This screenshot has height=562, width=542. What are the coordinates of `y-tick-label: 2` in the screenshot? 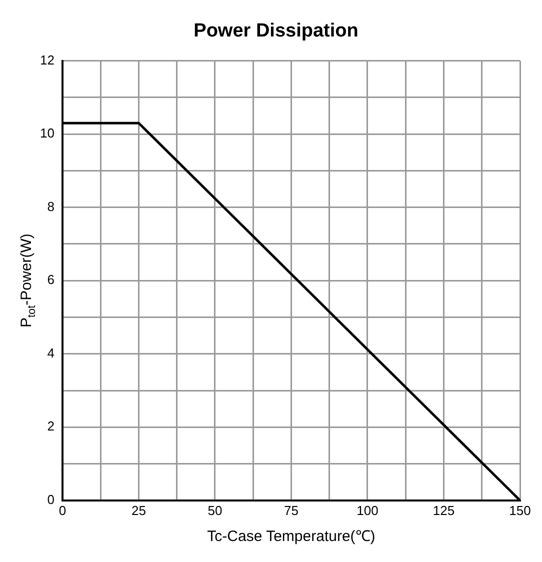 It's located at (50, 426).